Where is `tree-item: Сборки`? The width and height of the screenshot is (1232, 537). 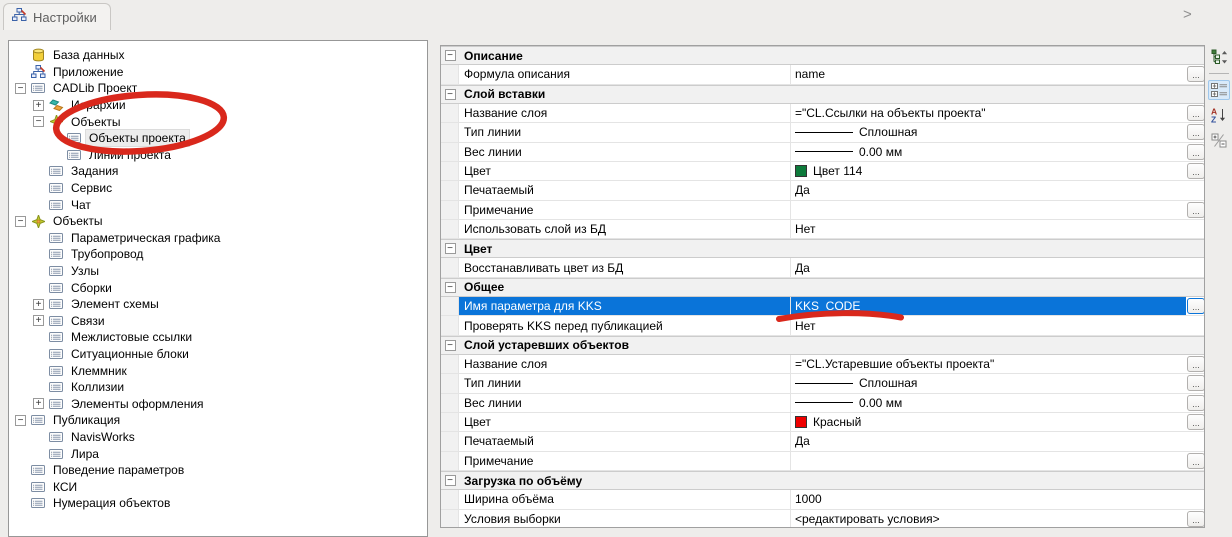 tree-item: Сборки is located at coordinates (218, 287).